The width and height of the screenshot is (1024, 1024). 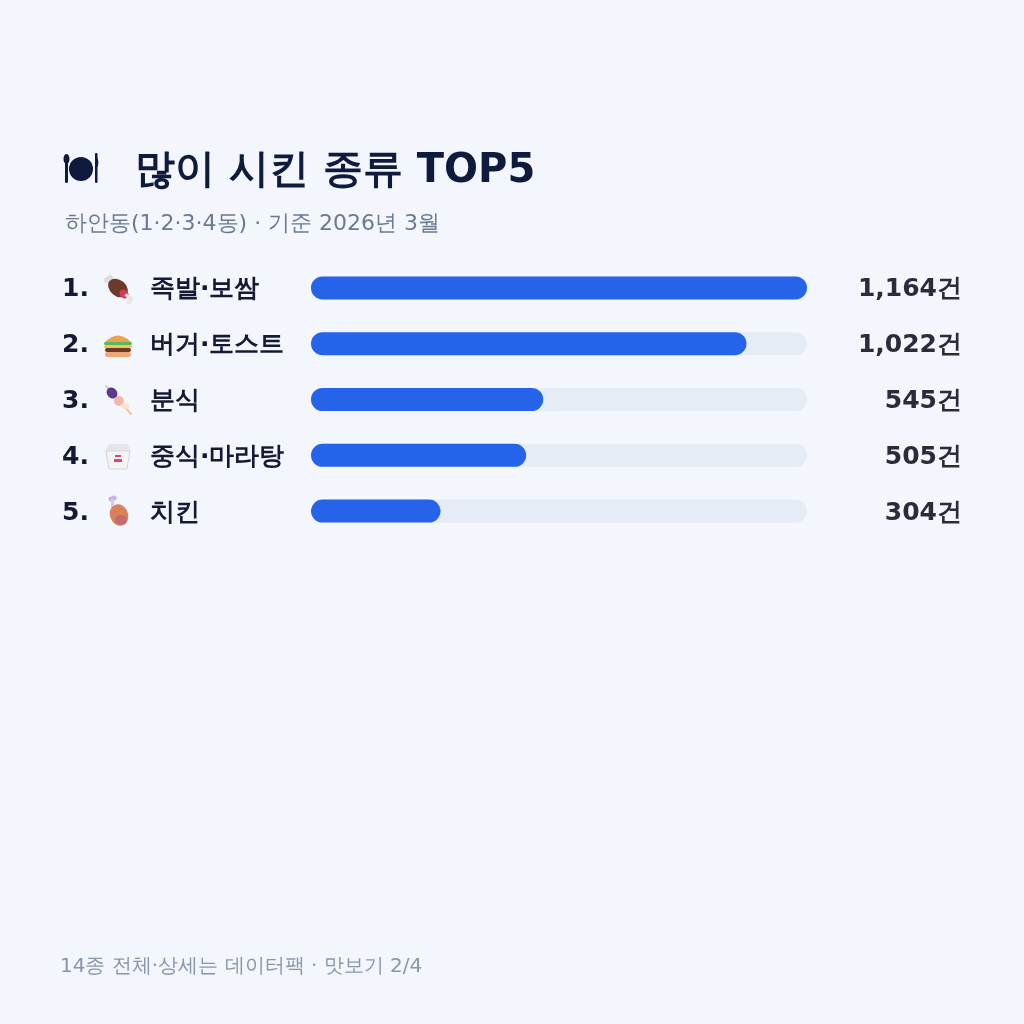 I want to click on data-label: 505건, so click(x=923, y=455).